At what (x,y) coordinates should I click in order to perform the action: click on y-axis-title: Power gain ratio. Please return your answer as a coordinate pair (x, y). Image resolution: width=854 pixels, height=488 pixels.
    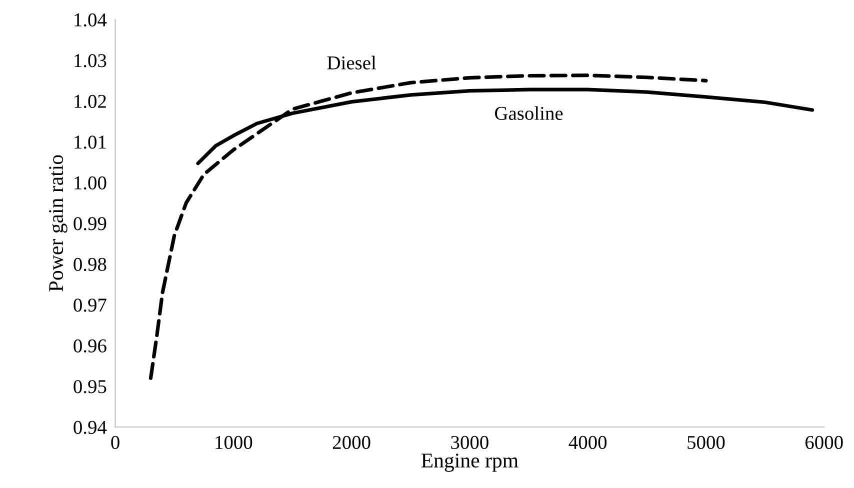
    Looking at the image, I should click on (58, 223).